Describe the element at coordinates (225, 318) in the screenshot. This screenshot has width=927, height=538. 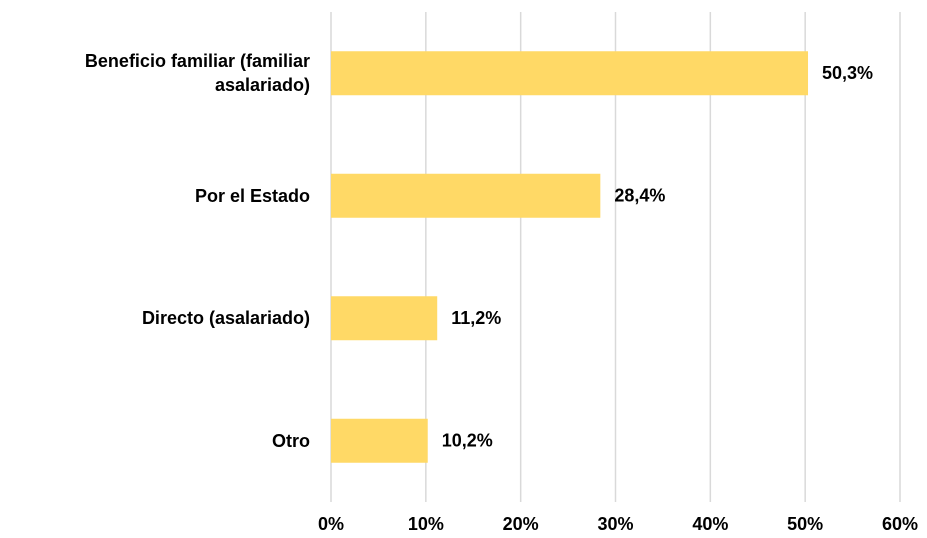
I see `y-tick-label: Directo (asalariado)` at that location.